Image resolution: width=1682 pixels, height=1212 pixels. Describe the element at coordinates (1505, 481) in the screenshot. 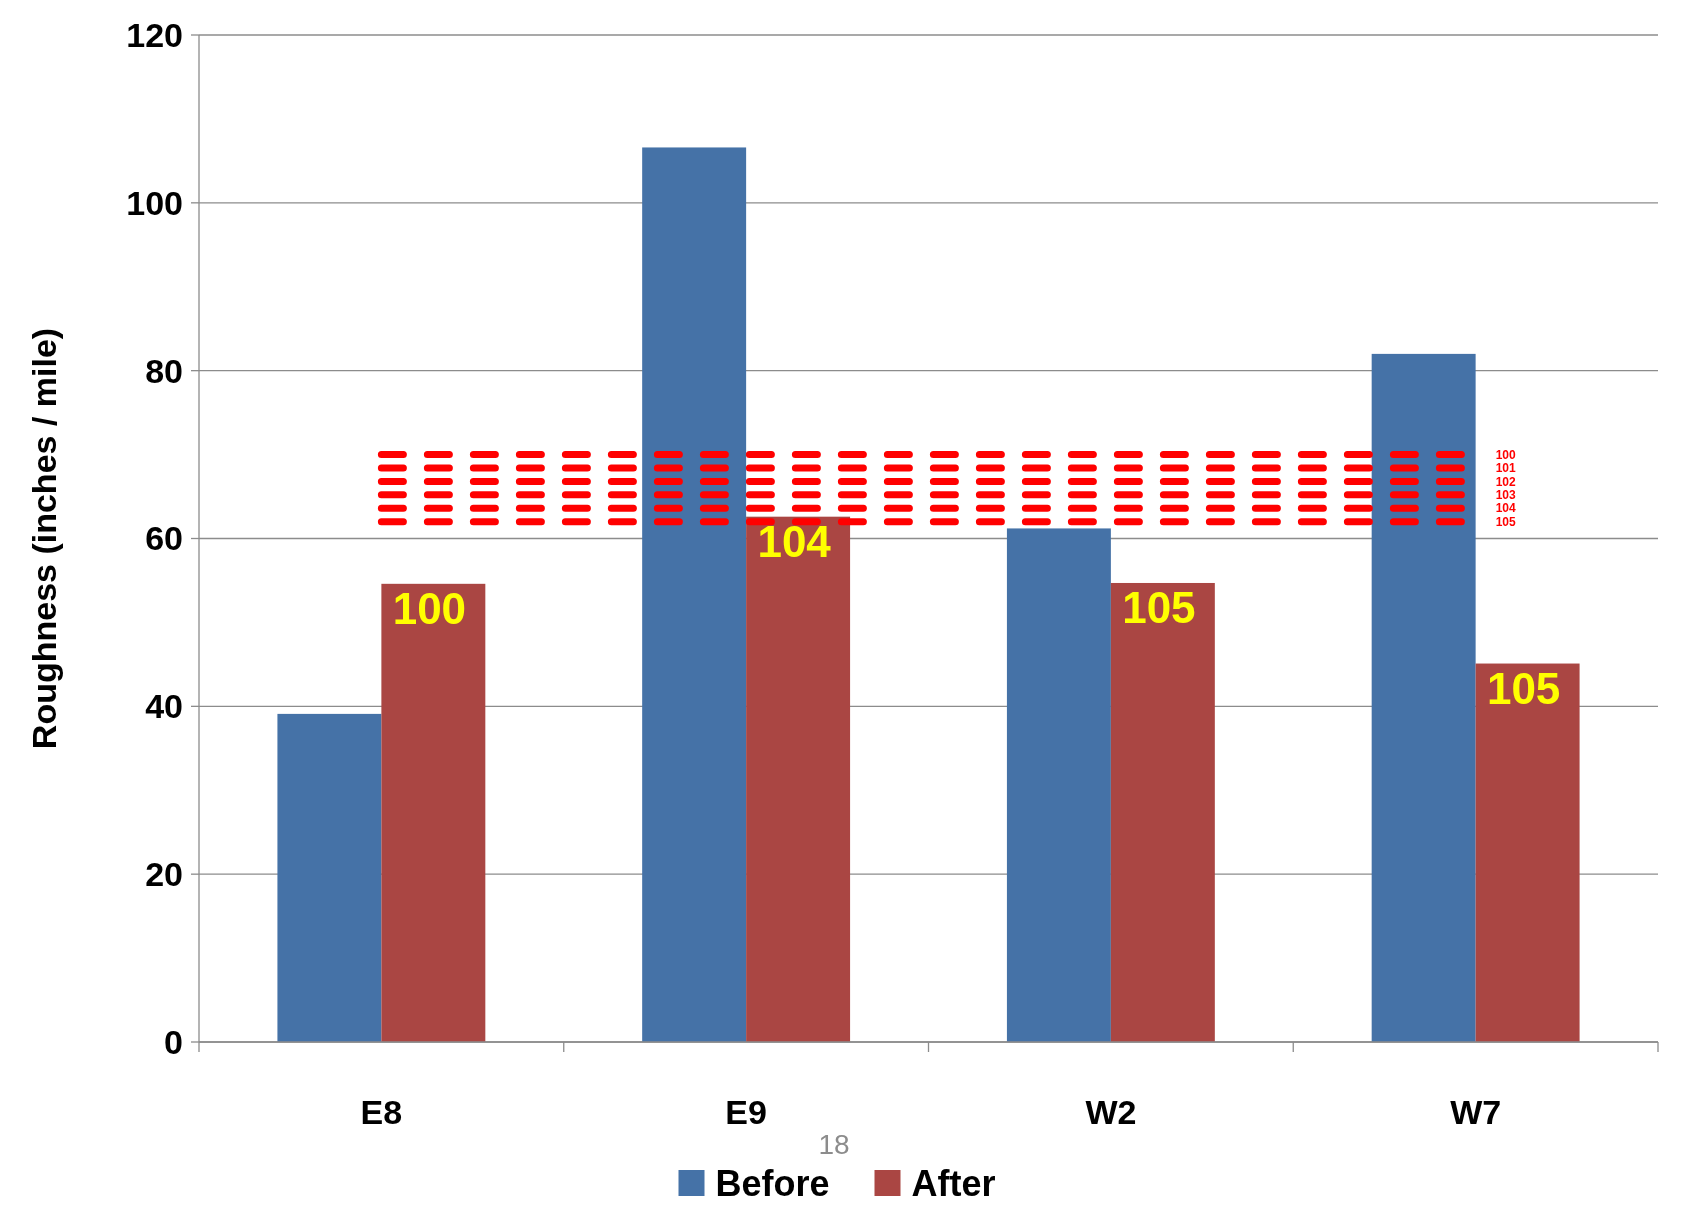

I see `annotation: 102` at that location.